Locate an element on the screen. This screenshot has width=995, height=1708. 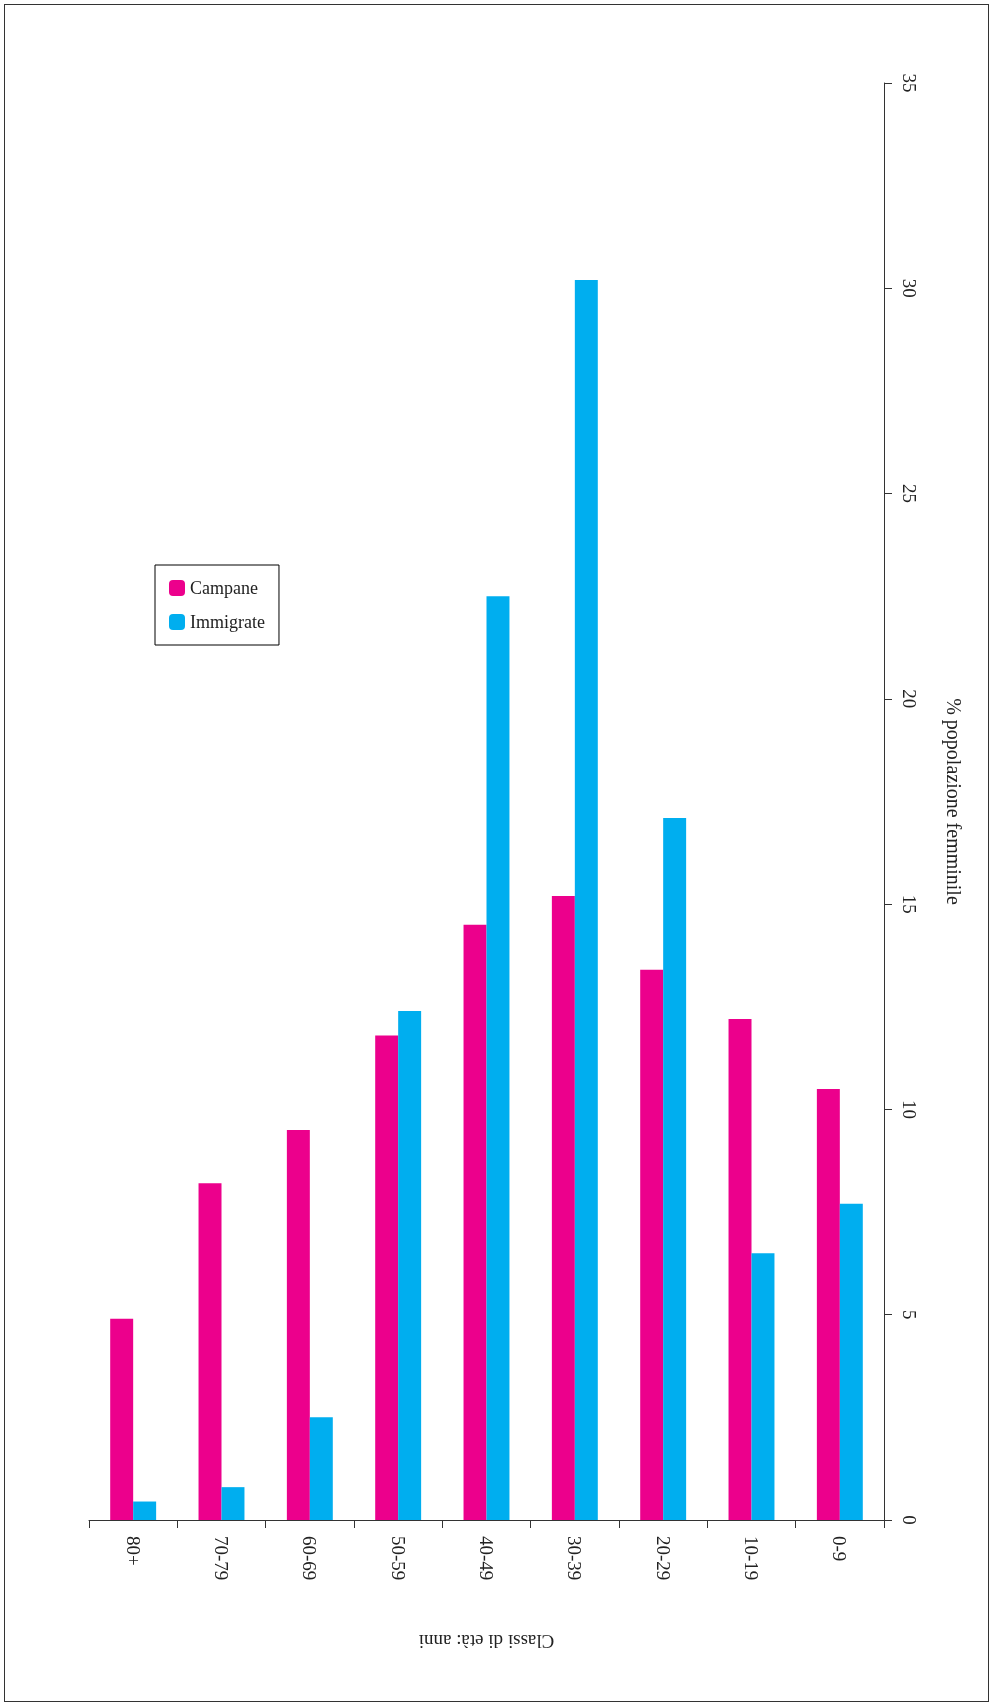
y-tick-label: 30 is located at coordinates (909, 288).